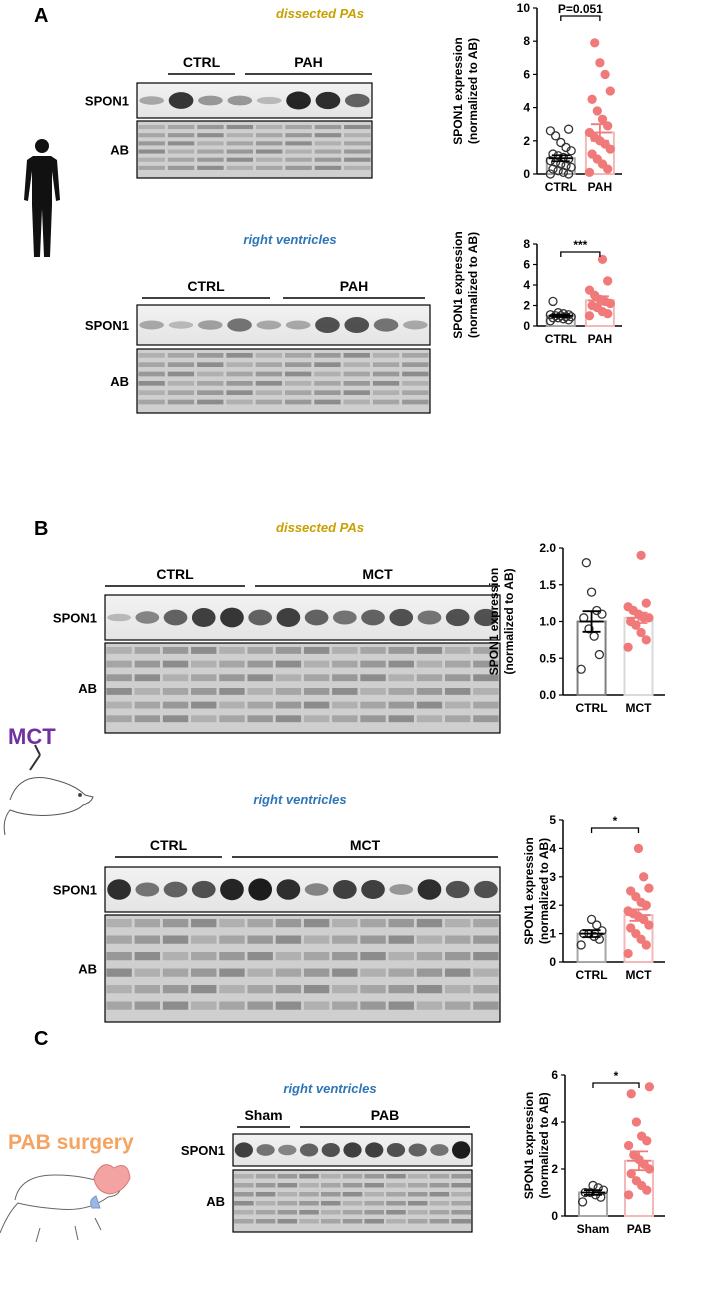 The width and height of the screenshot is (709, 1306). Describe the element at coordinates (638, 975) in the screenshot. I see `x-tick-label: MCT` at that location.